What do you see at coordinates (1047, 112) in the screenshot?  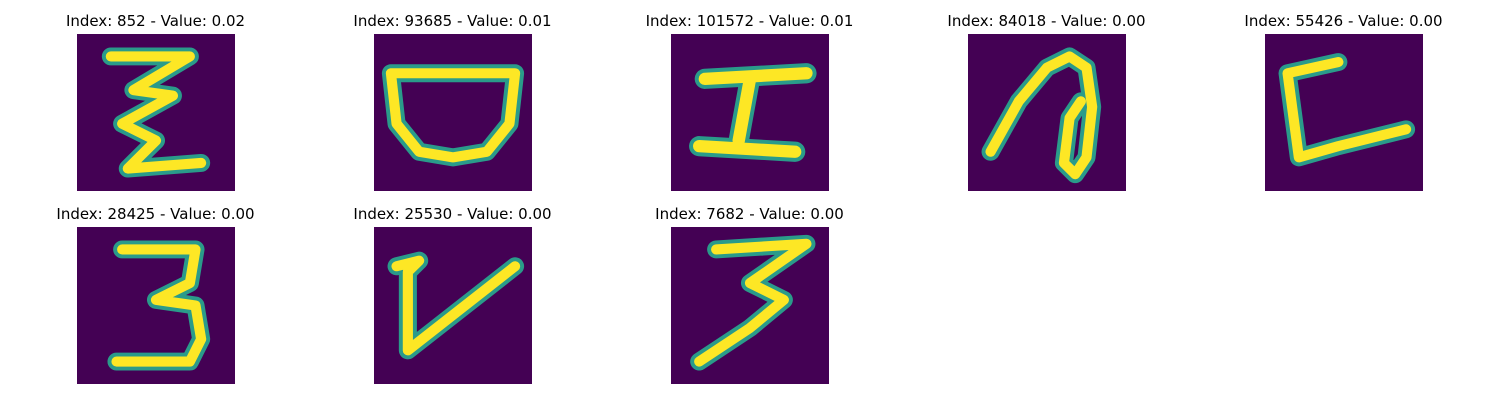 I see `handwritten-glyph-loop-icon` at bounding box center [1047, 112].